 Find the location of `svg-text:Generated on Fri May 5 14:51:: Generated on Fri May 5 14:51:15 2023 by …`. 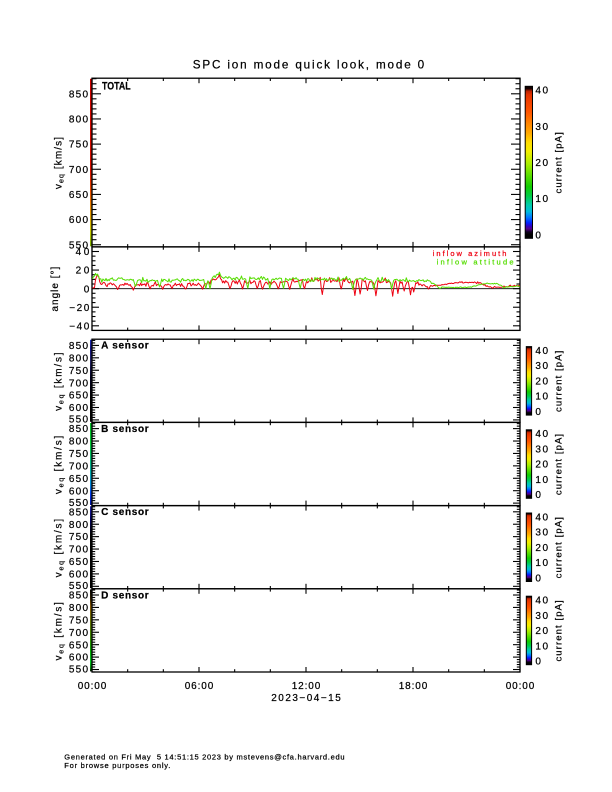

svg-text:Generated on Fri May 5 14:51:: Generated on Fri May 5 14:51:15 2023 by … is located at coordinates (204, 756).